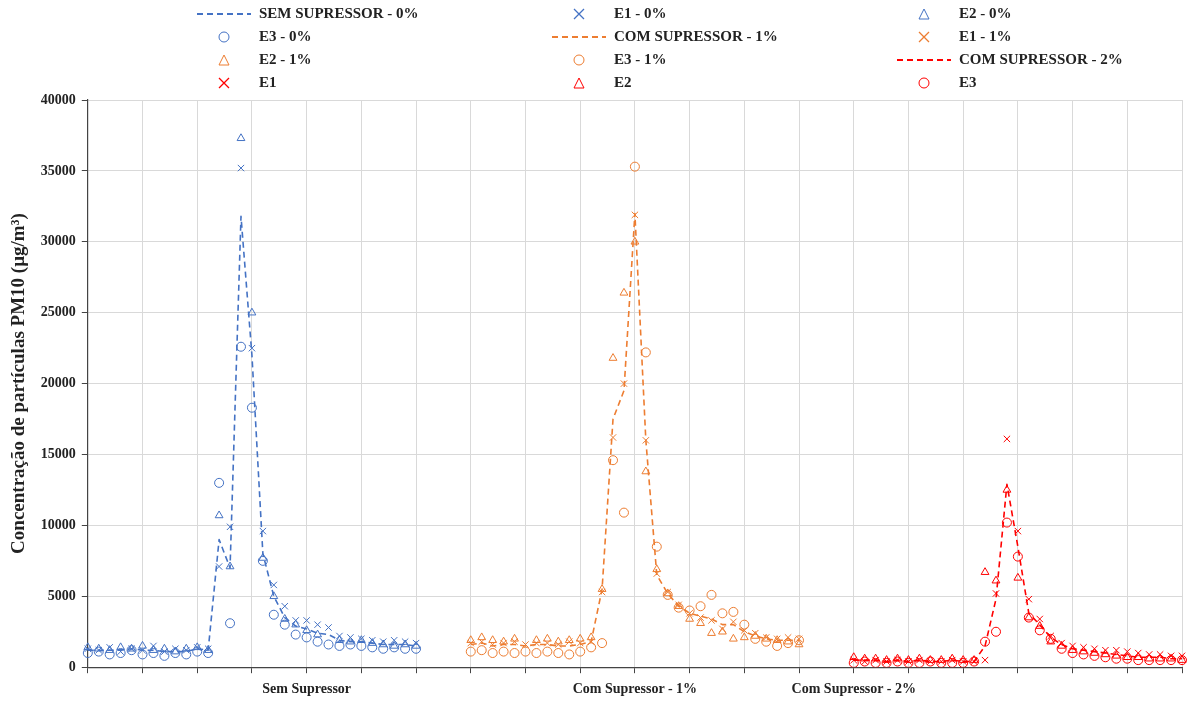 The width and height of the screenshot is (1190, 710). Describe the element at coordinates (696, 36) in the screenshot. I see `legend-label: COM SUPRESSOR - 1%` at that location.